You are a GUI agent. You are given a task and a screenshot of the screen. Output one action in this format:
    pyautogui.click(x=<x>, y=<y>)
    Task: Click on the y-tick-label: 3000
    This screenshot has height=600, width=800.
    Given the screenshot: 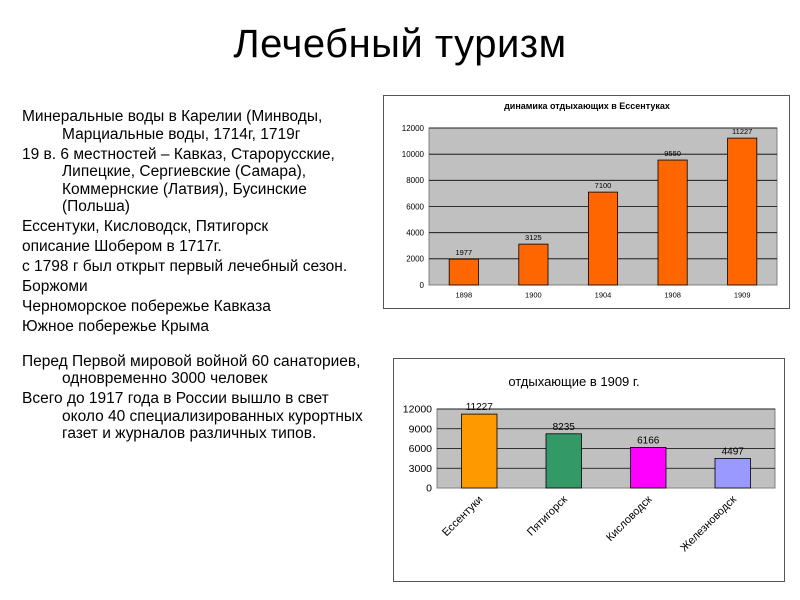 What is the action you would take?
    pyautogui.click(x=421, y=469)
    